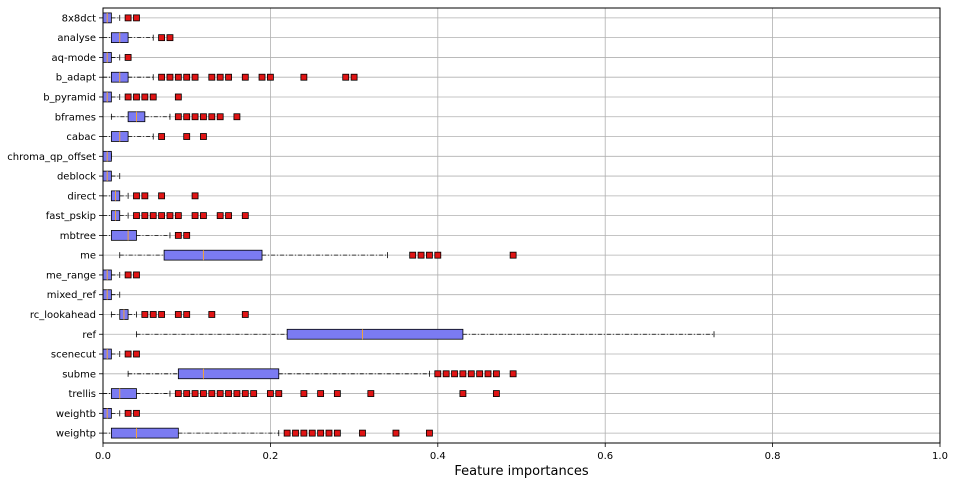 The height and width of the screenshot is (483, 955). I want to click on box-me, so click(318, 255).